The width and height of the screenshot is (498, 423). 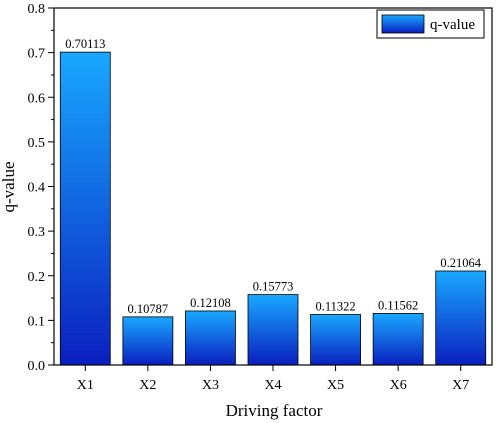 What do you see at coordinates (210, 338) in the screenshot?
I see `bar-x3` at bounding box center [210, 338].